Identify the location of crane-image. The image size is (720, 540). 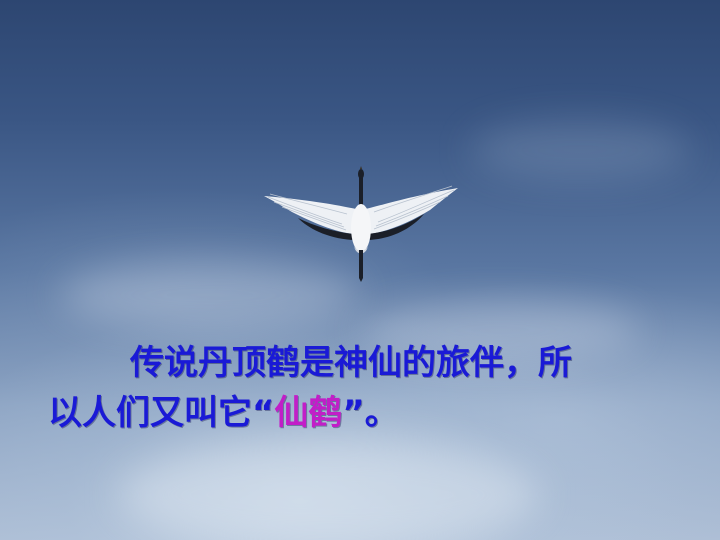
(361, 224).